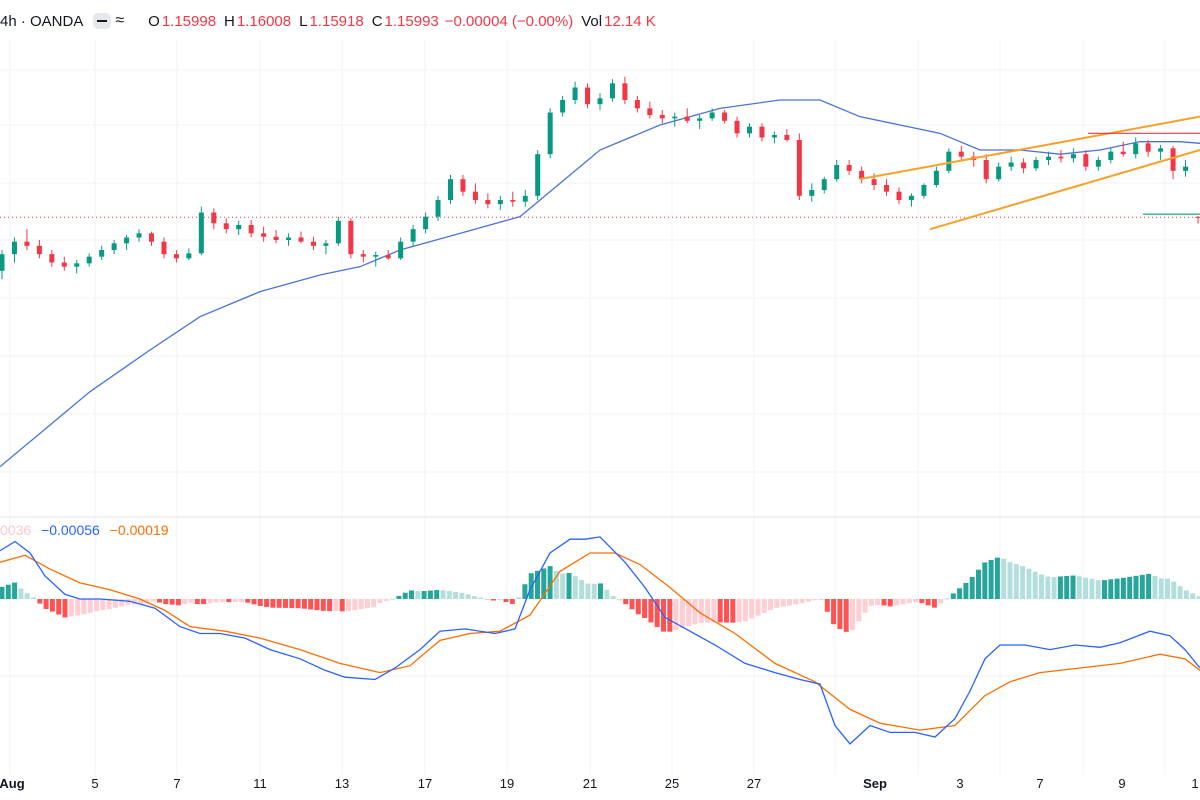 This screenshot has height=800, width=1200. Describe the element at coordinates (336, 21) in the screenshot. I see `low-value: 1.15918` at that location.